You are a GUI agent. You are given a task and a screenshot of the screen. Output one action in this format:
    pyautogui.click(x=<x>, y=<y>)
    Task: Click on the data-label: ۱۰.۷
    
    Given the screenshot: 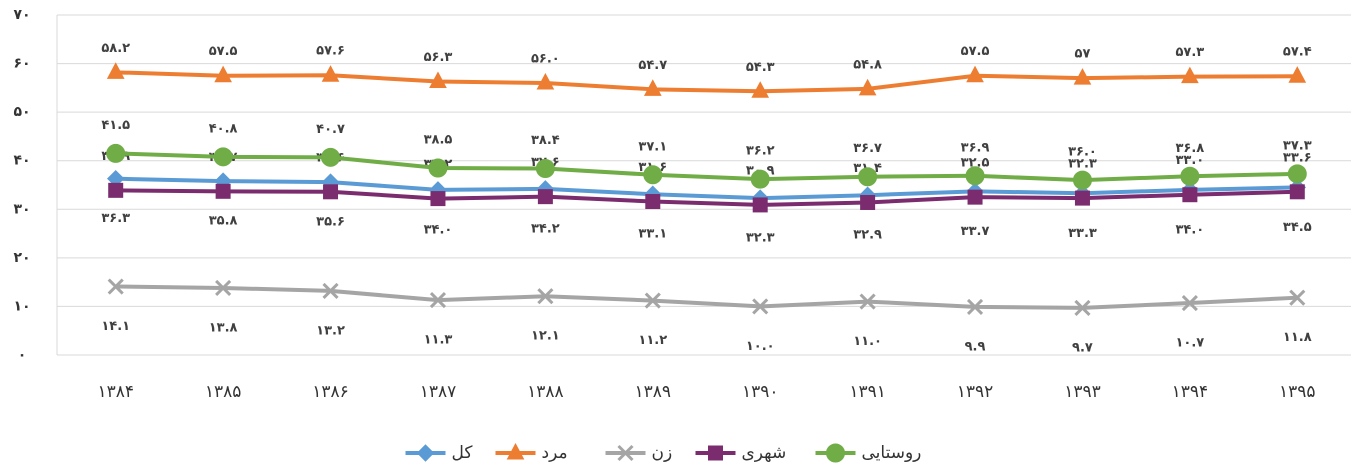 What is the action you would take?
    pyautogui.click(x=1190, y=343)
    